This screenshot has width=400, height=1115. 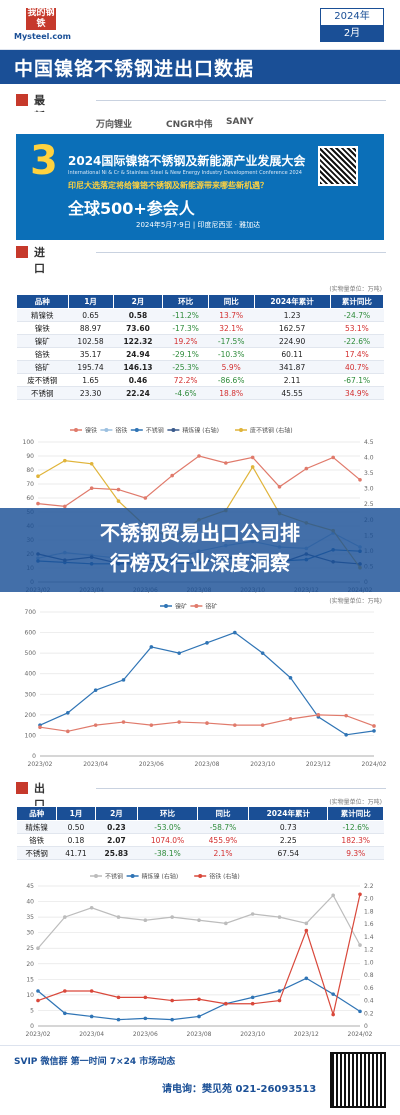 What do you see at coordinates (30, 498) in the screenshot?
I see `y-tick-label: 60` at bounding box center [30, 498].